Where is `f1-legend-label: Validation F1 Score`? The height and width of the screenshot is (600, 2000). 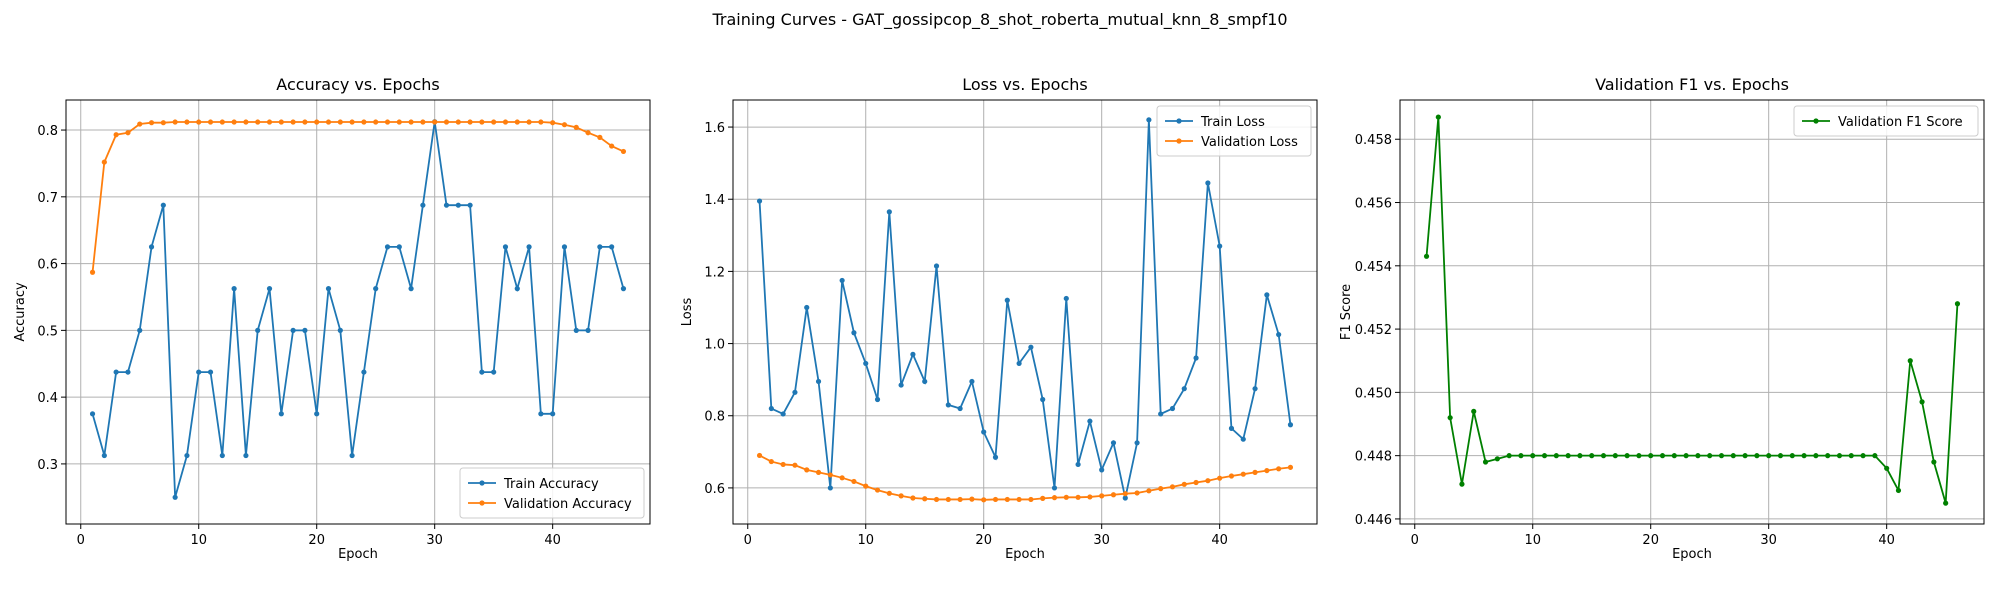 f1-legend-label: Validation F1 Score is located at coordinates (1900, 122).